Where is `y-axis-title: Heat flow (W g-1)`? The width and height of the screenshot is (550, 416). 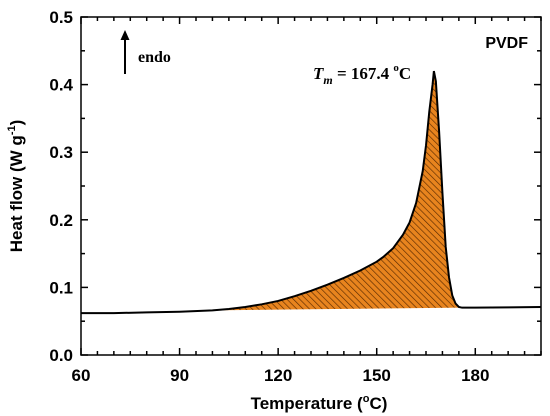
y-axis-title: Heat flow (W g-1) is located at coordinates (16, 186).